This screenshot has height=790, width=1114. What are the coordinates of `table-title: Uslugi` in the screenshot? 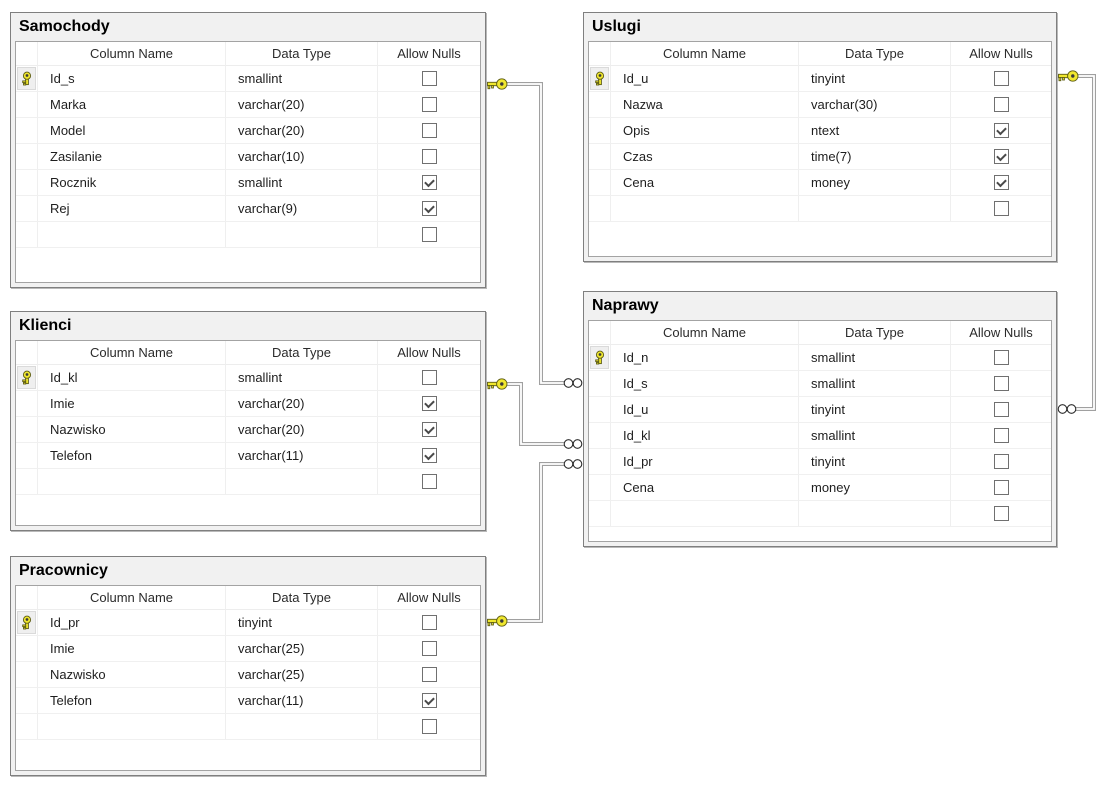 It's located at (616, 26).